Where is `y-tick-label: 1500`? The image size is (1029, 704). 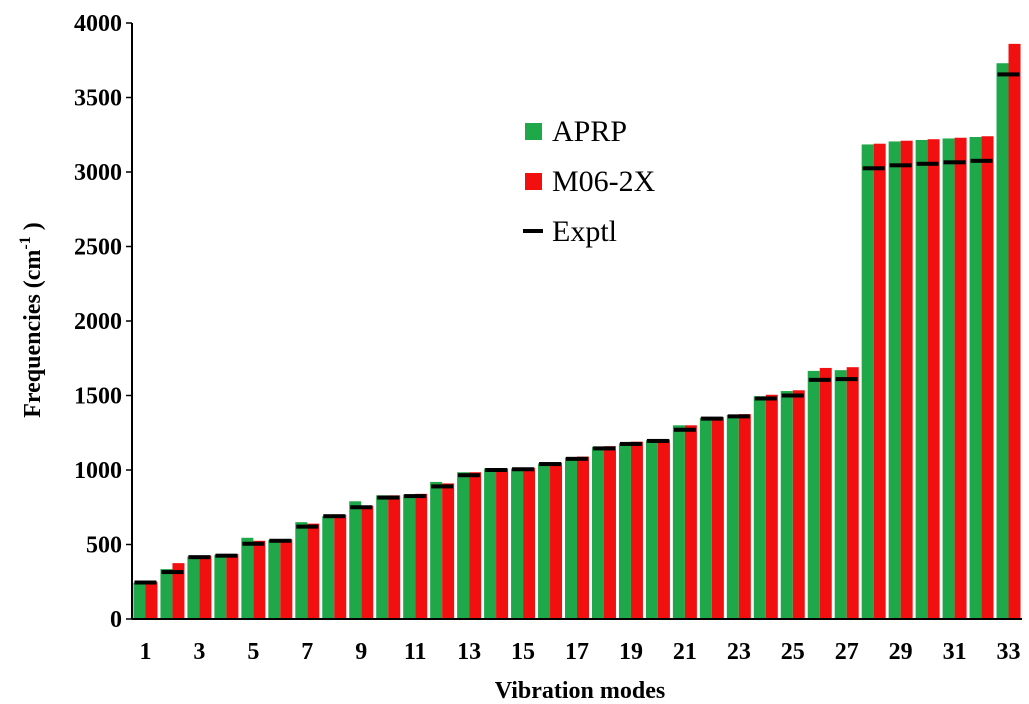
y-tick-label: 1500 is located at coordinates (98, 397).